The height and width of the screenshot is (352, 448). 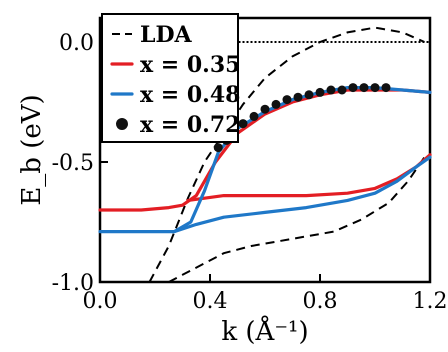 What do you see at coordinates (264, 331) in the screenshot?
I see `x-axis-label: k (Å⁻¹)` at bounding box center [264, 331].